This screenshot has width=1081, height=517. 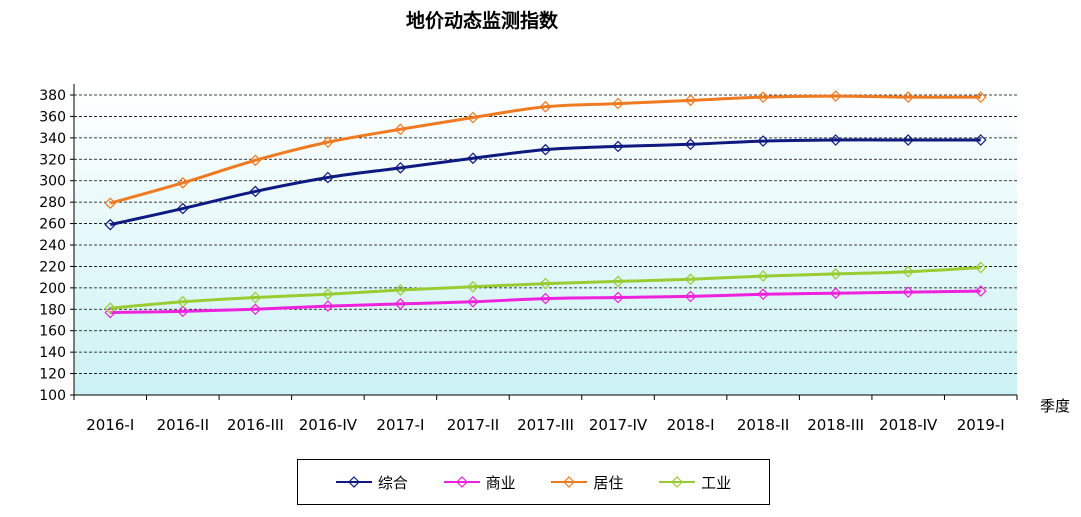 I want to click on chart-title: 地价动态监测指数, so click(x=481, y=21).